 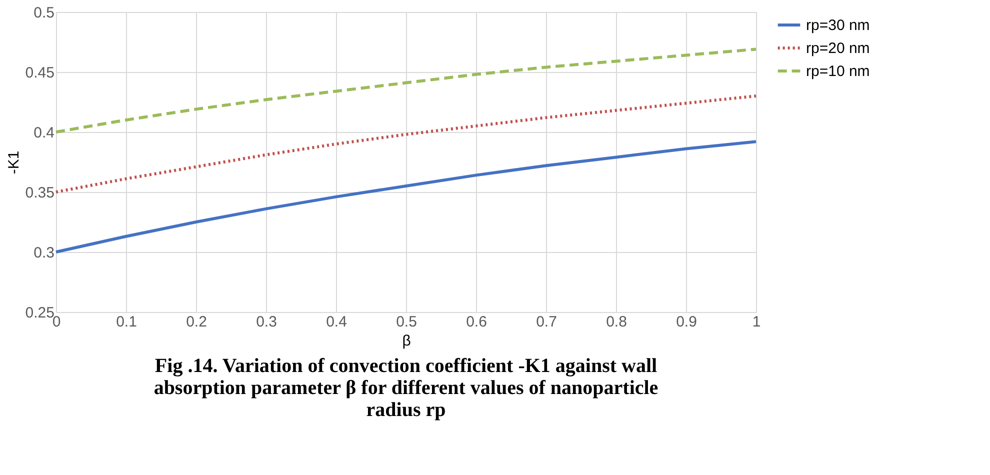 I want to click on y-tick-label: 0.4, so click(x=44, y=133).